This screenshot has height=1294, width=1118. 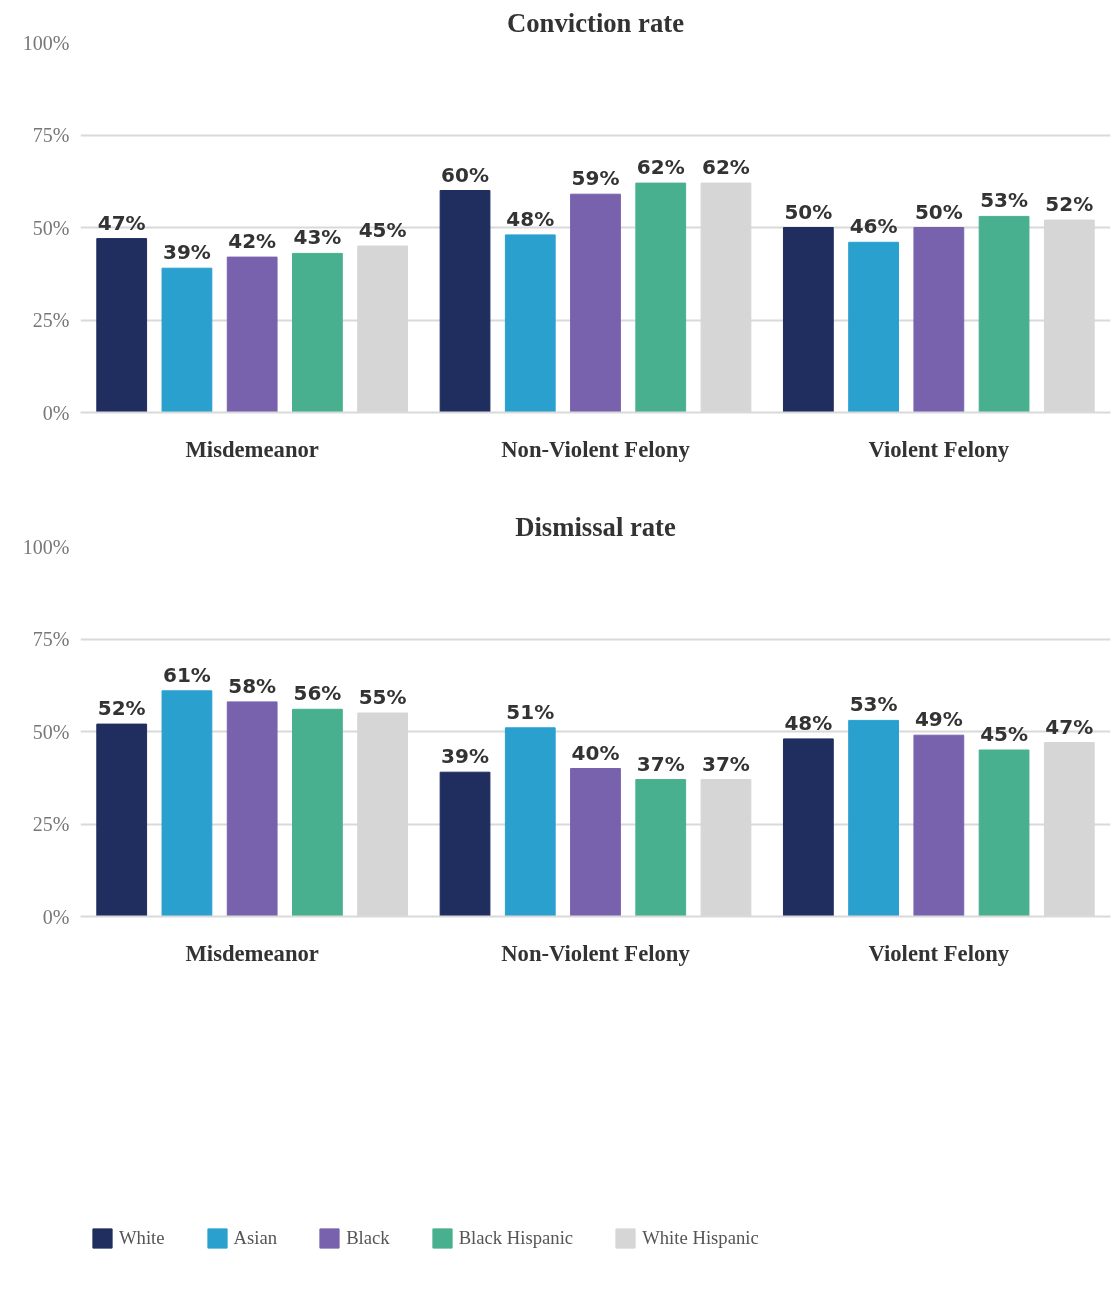 What do you see at coordinates (516, 1238) in the screenshot?
I see `legend-label: Black Hispanic` at bounding box center [516, 1238].